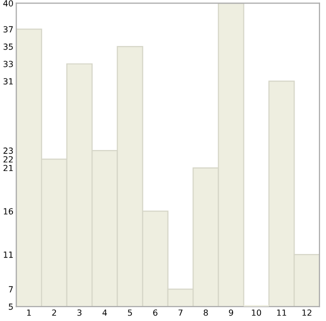 The height and width of the screenshot is (321, 326). I want to click on y-tick-label: 23, so click(8, 151).